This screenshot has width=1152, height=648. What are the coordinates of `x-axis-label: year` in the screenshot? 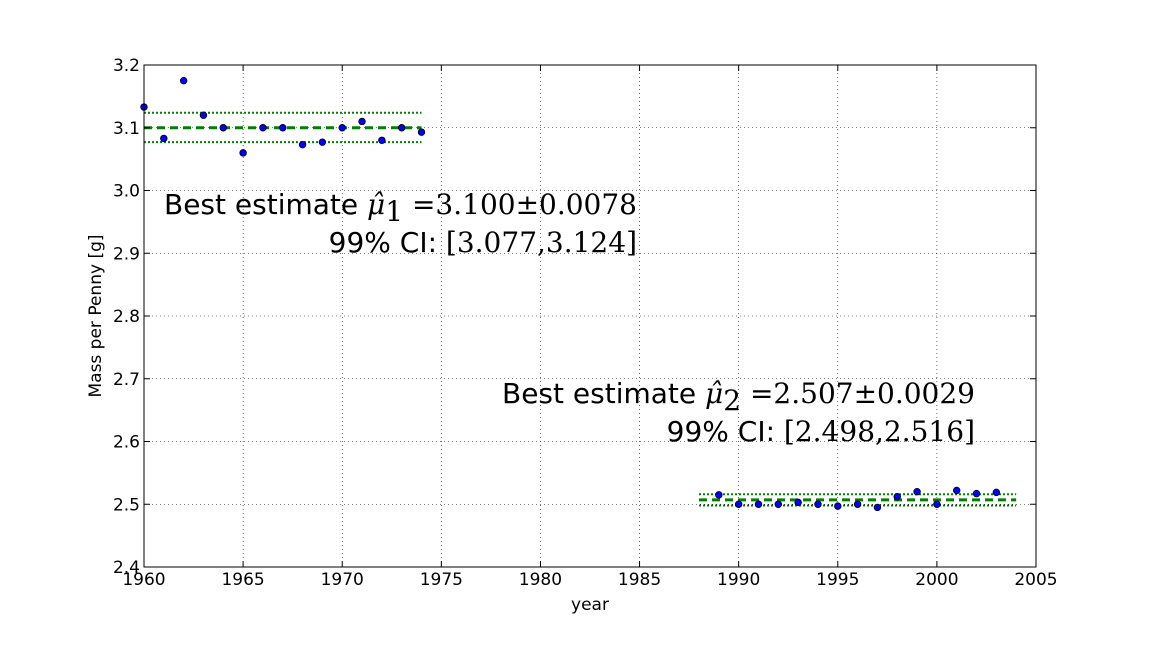 It's located at (590, 605).